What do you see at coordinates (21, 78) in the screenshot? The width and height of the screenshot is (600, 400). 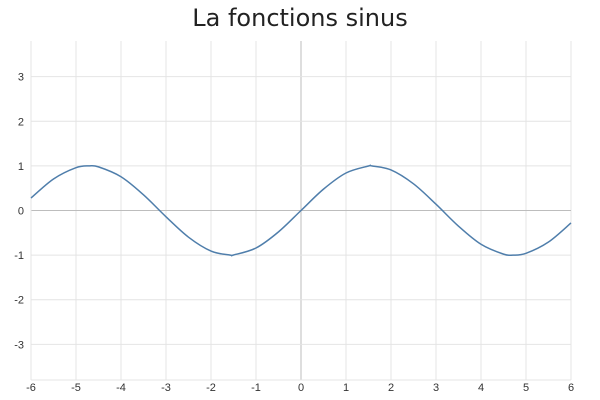 I see `y-tick-label: 3` at bounding box center [21, 78].